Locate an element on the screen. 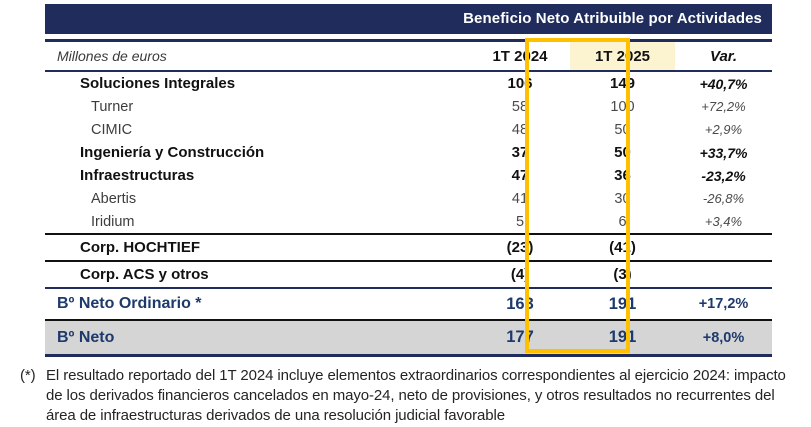  table-row-cimic: CIMIC 48 50 +2,9% is located at coordinates (408, 129).